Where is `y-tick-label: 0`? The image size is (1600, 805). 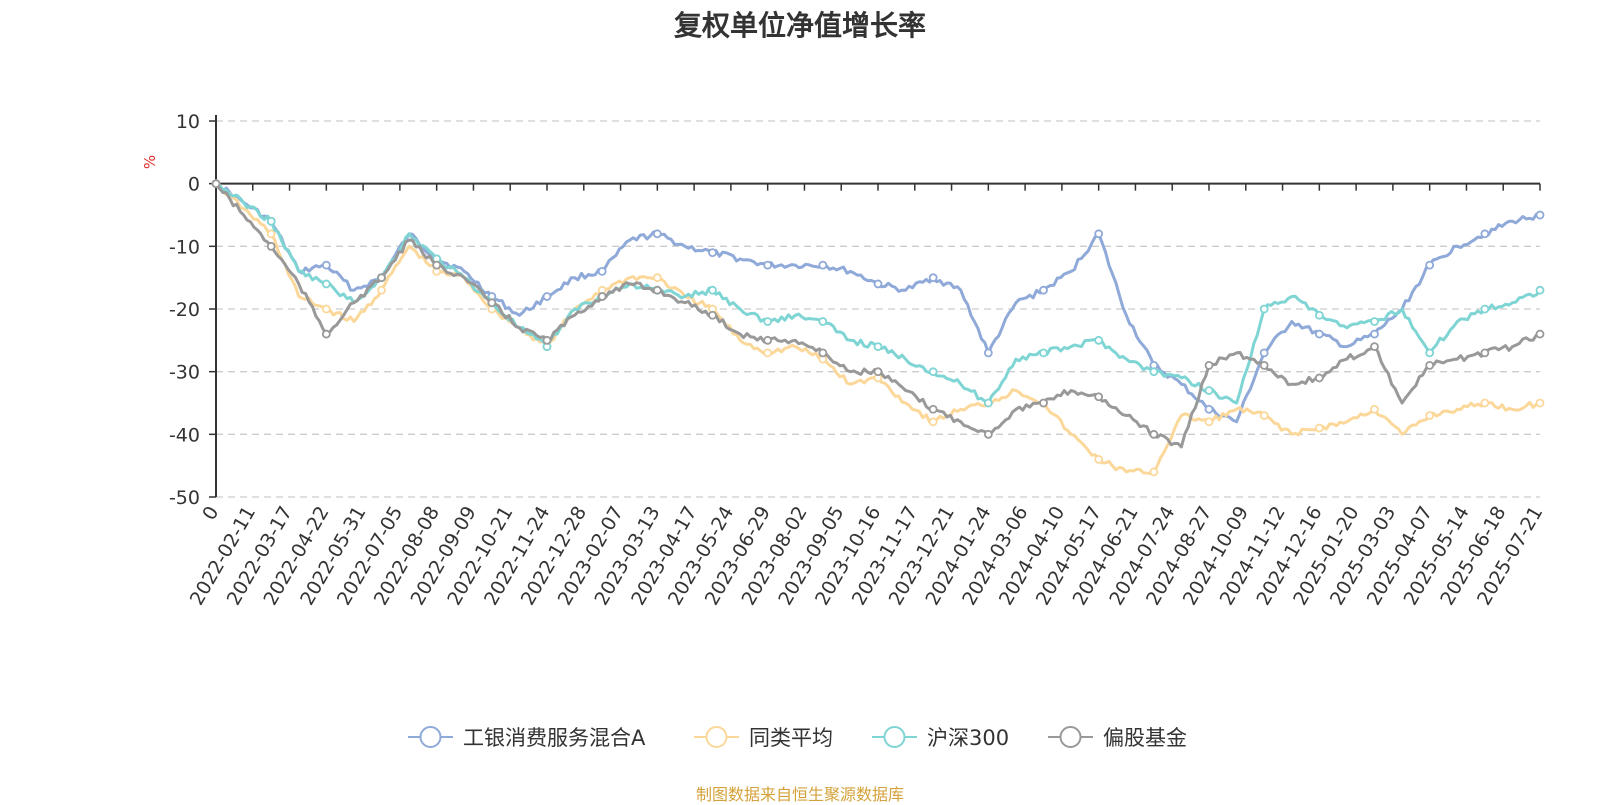 y-tick-label: 0 is located at coordinates (194, 185).